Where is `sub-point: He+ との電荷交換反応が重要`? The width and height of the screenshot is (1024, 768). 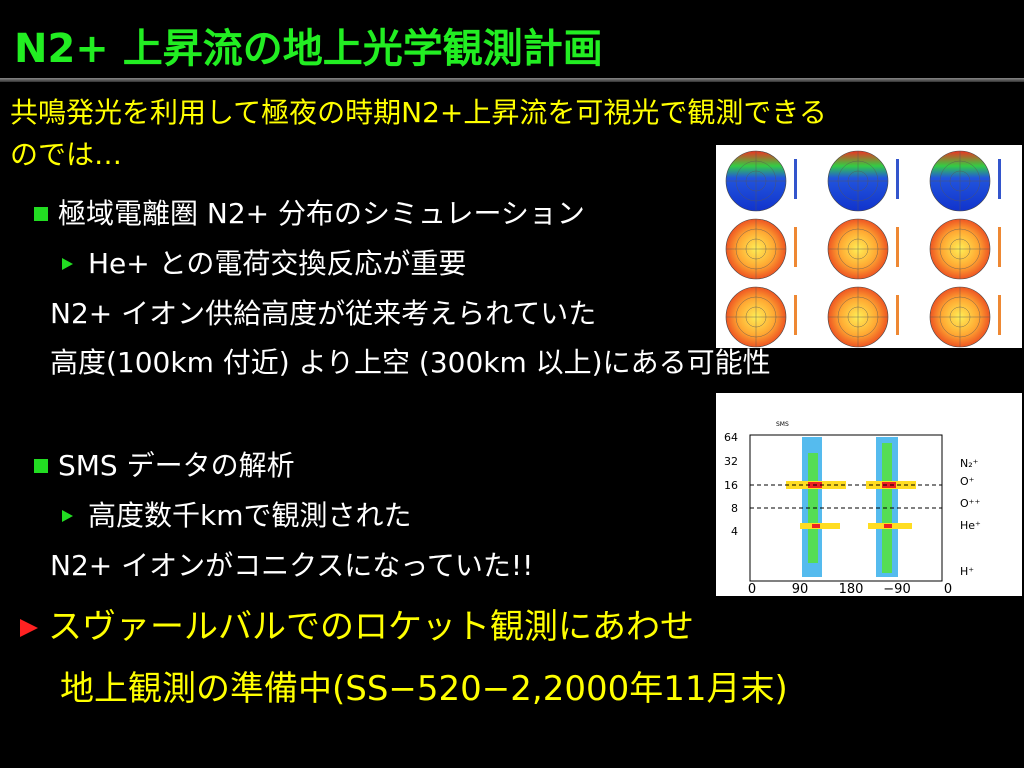 sub-point: He+ との電荷交換反応が重要 is located at coordinates (277, 263).